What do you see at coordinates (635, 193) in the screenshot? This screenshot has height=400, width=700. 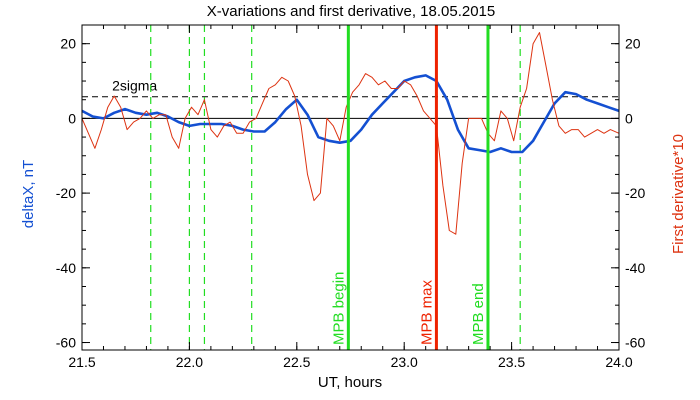 I see `y-tick-label-right-2: -20` at bounding box center [635, 193].